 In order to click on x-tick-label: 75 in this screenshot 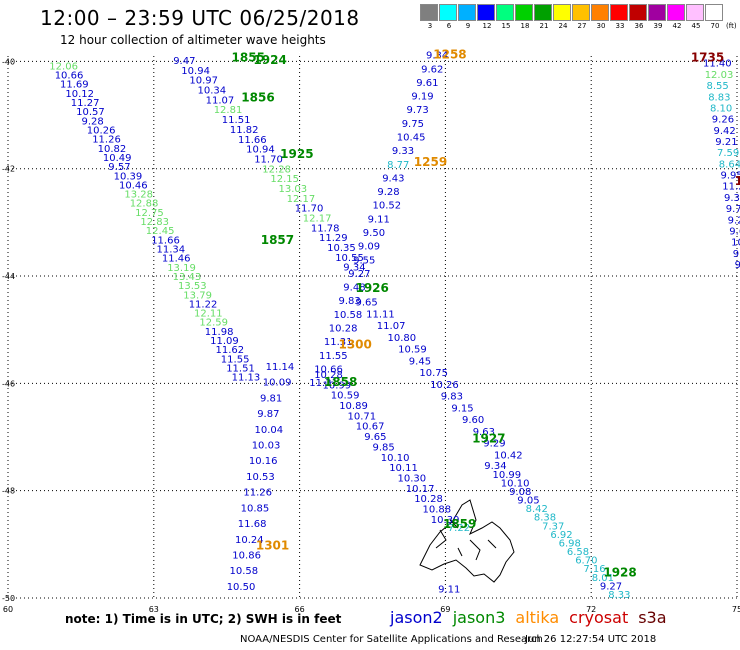, I will do `click(736, 609)`.